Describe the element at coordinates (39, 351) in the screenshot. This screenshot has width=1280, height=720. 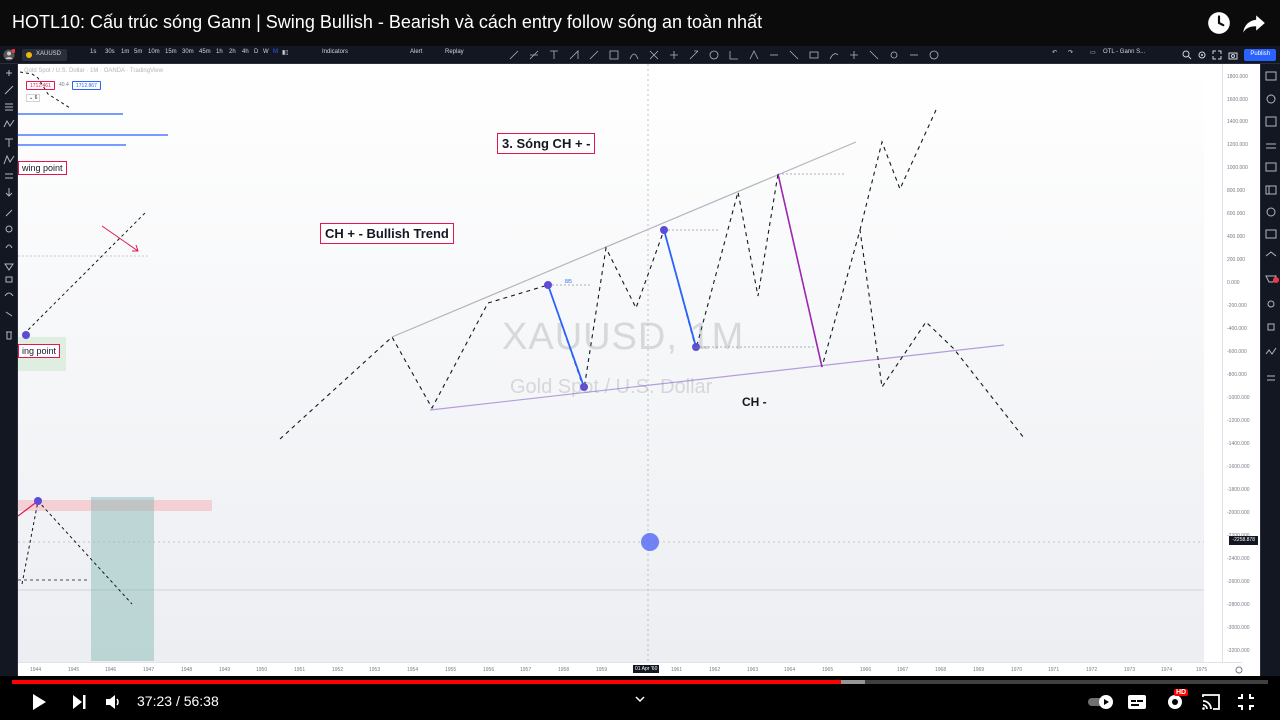
I see `swing-point-label-bottom: ing point` at that location.